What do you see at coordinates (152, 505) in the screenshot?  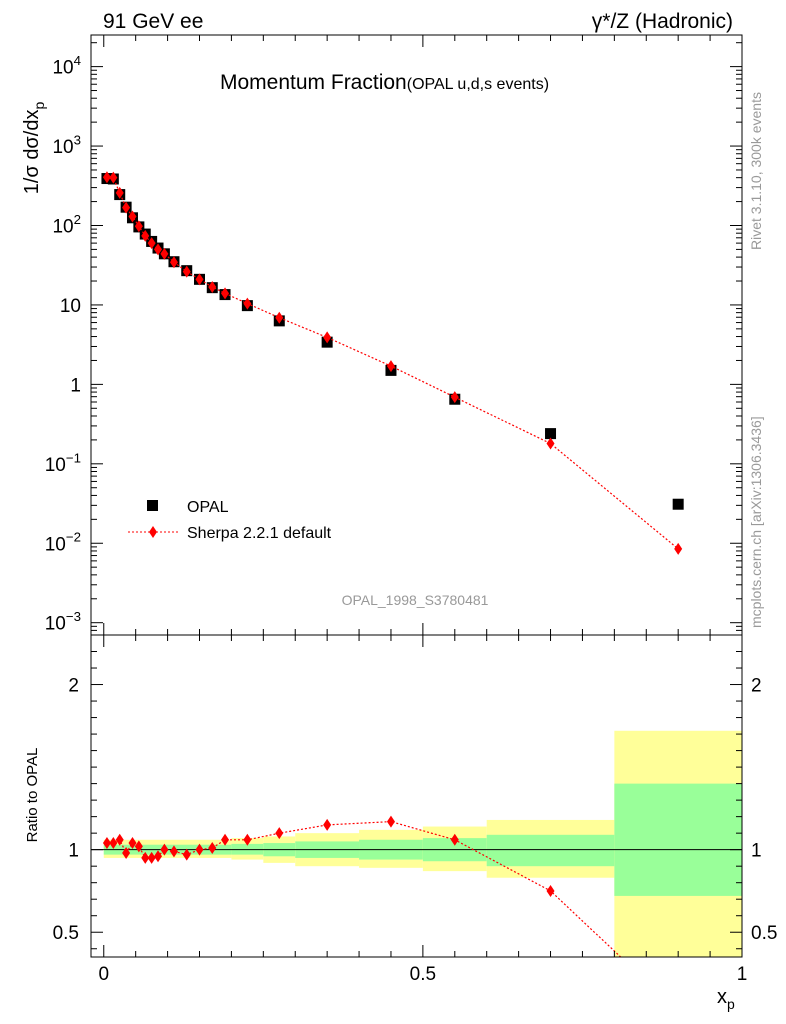 I see `legend-opal-marker` at bounding box center [152, 505].